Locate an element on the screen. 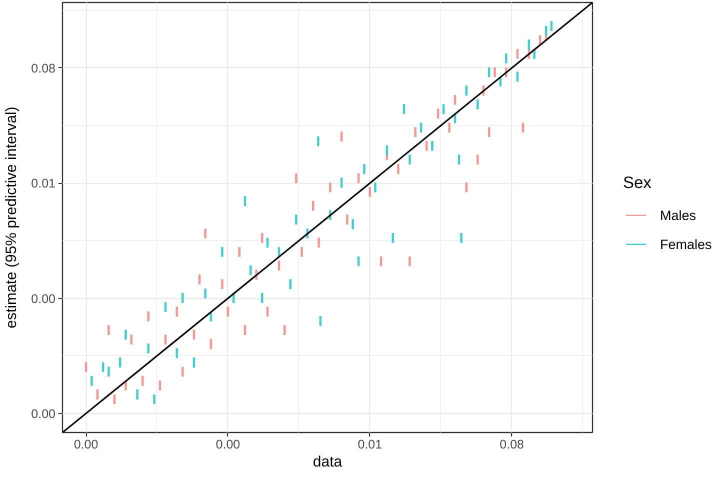 The height and width of the screenshot is (478, 721). y-tick-label: 0.01 is located at coordinates (43, 183).